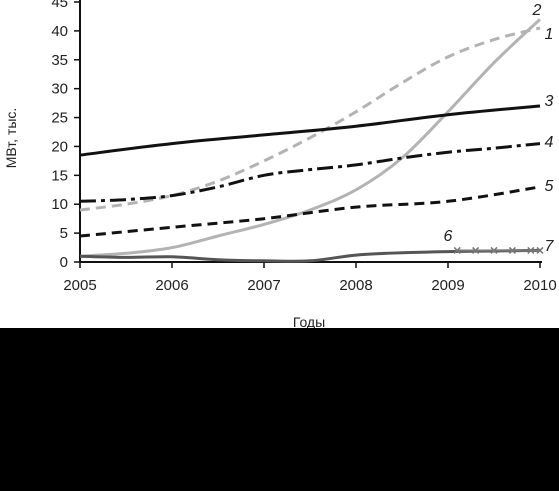  What do you see at coordinates (309, 321) in the screenshot?
I see `x-axis-title: Годы` at bounding box center [309, 321].